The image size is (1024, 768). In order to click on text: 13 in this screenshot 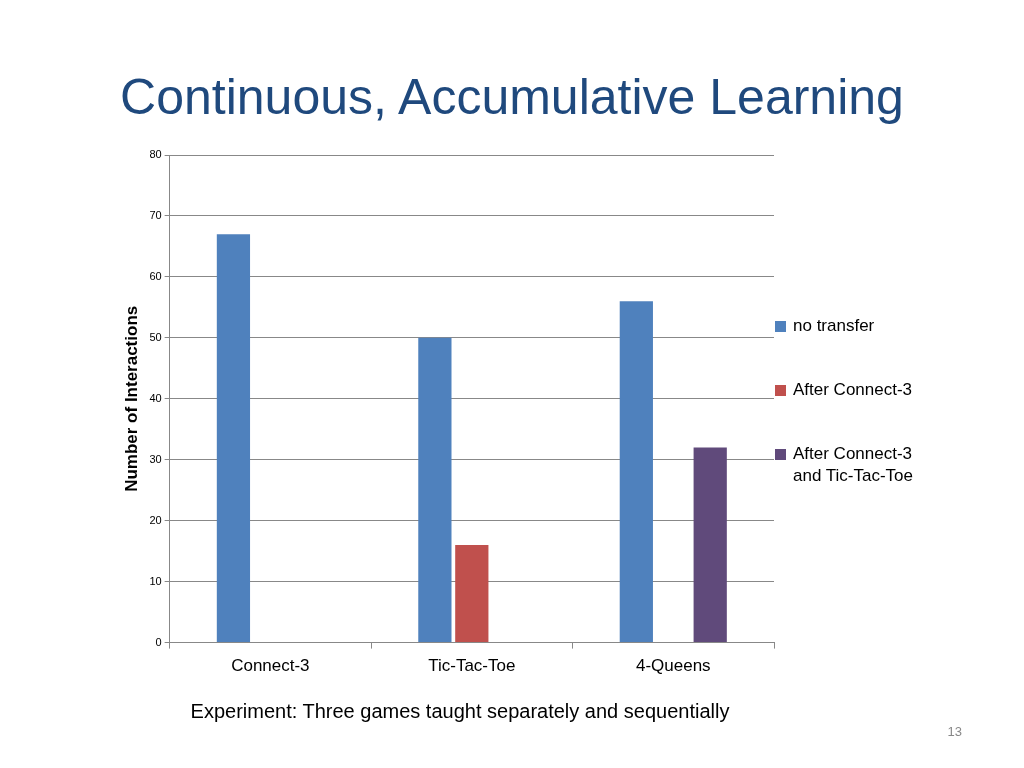, I will do `click(954, 731)`.